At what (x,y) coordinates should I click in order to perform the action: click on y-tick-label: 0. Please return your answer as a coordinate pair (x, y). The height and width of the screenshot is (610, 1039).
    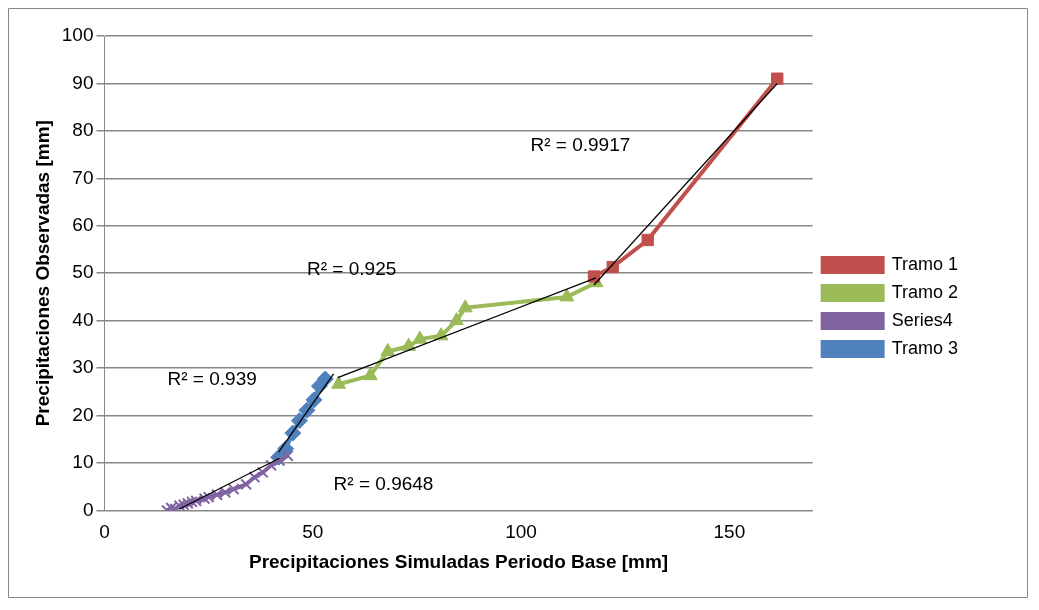
    Looking at the image, I should click on (88, 509).